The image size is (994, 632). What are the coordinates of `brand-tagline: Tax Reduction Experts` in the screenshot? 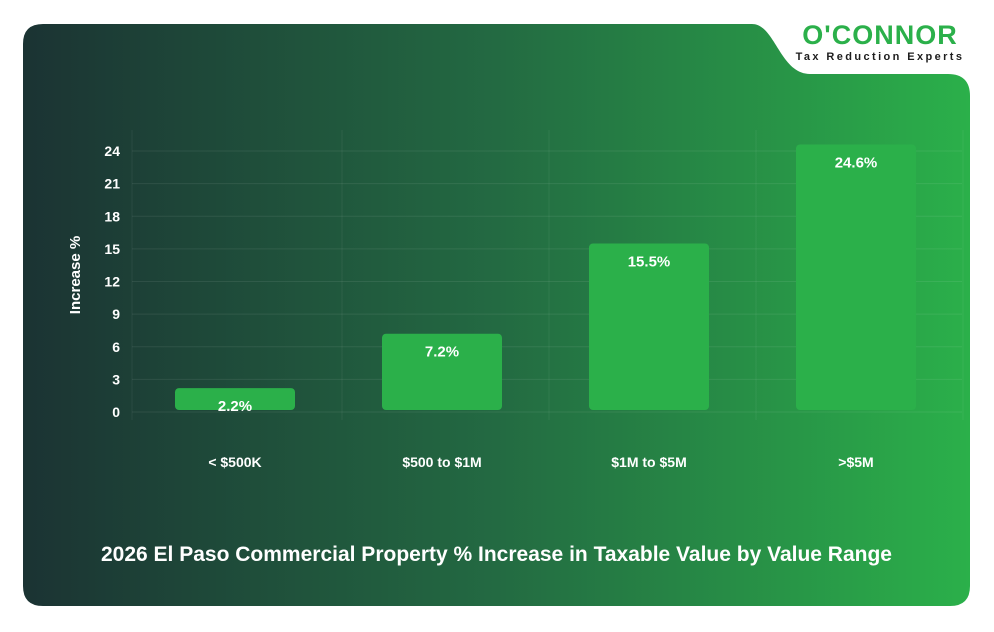 It's located at (880, 57).